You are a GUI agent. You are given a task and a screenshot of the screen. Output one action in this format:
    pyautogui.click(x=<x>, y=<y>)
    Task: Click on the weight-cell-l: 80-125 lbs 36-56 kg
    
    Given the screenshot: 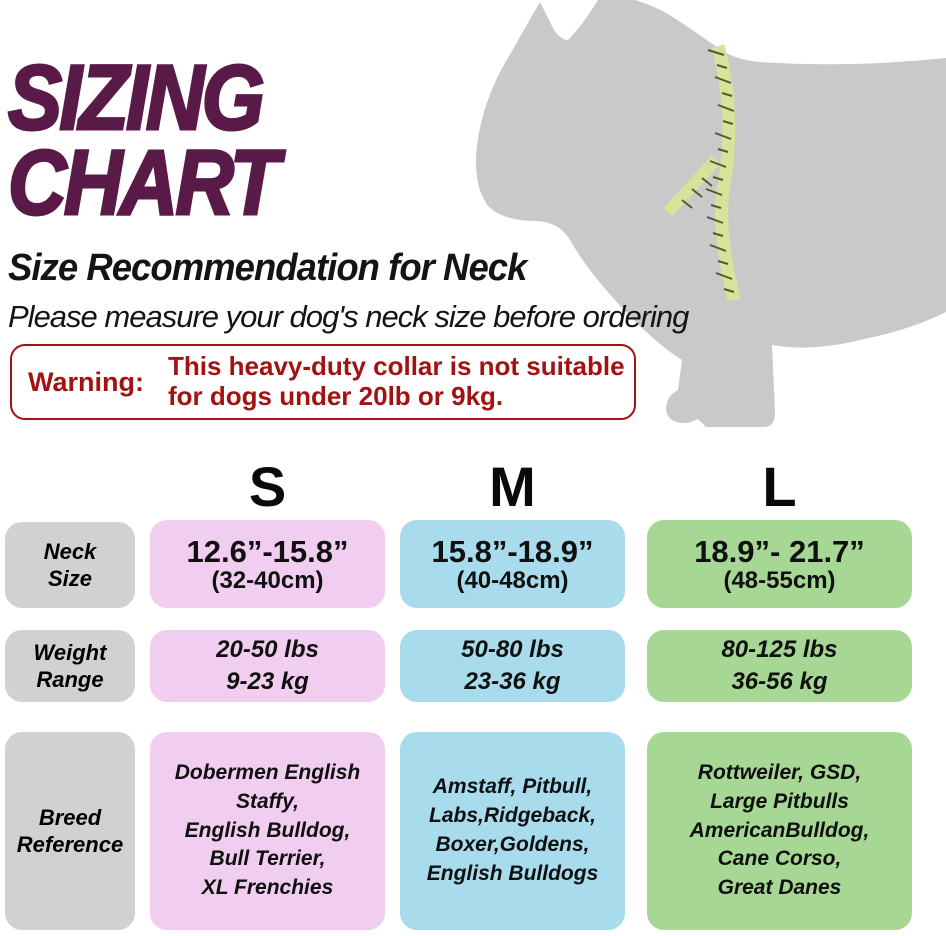 What is the action you would take?
    pyautogui.click(x=779, y=666)
    